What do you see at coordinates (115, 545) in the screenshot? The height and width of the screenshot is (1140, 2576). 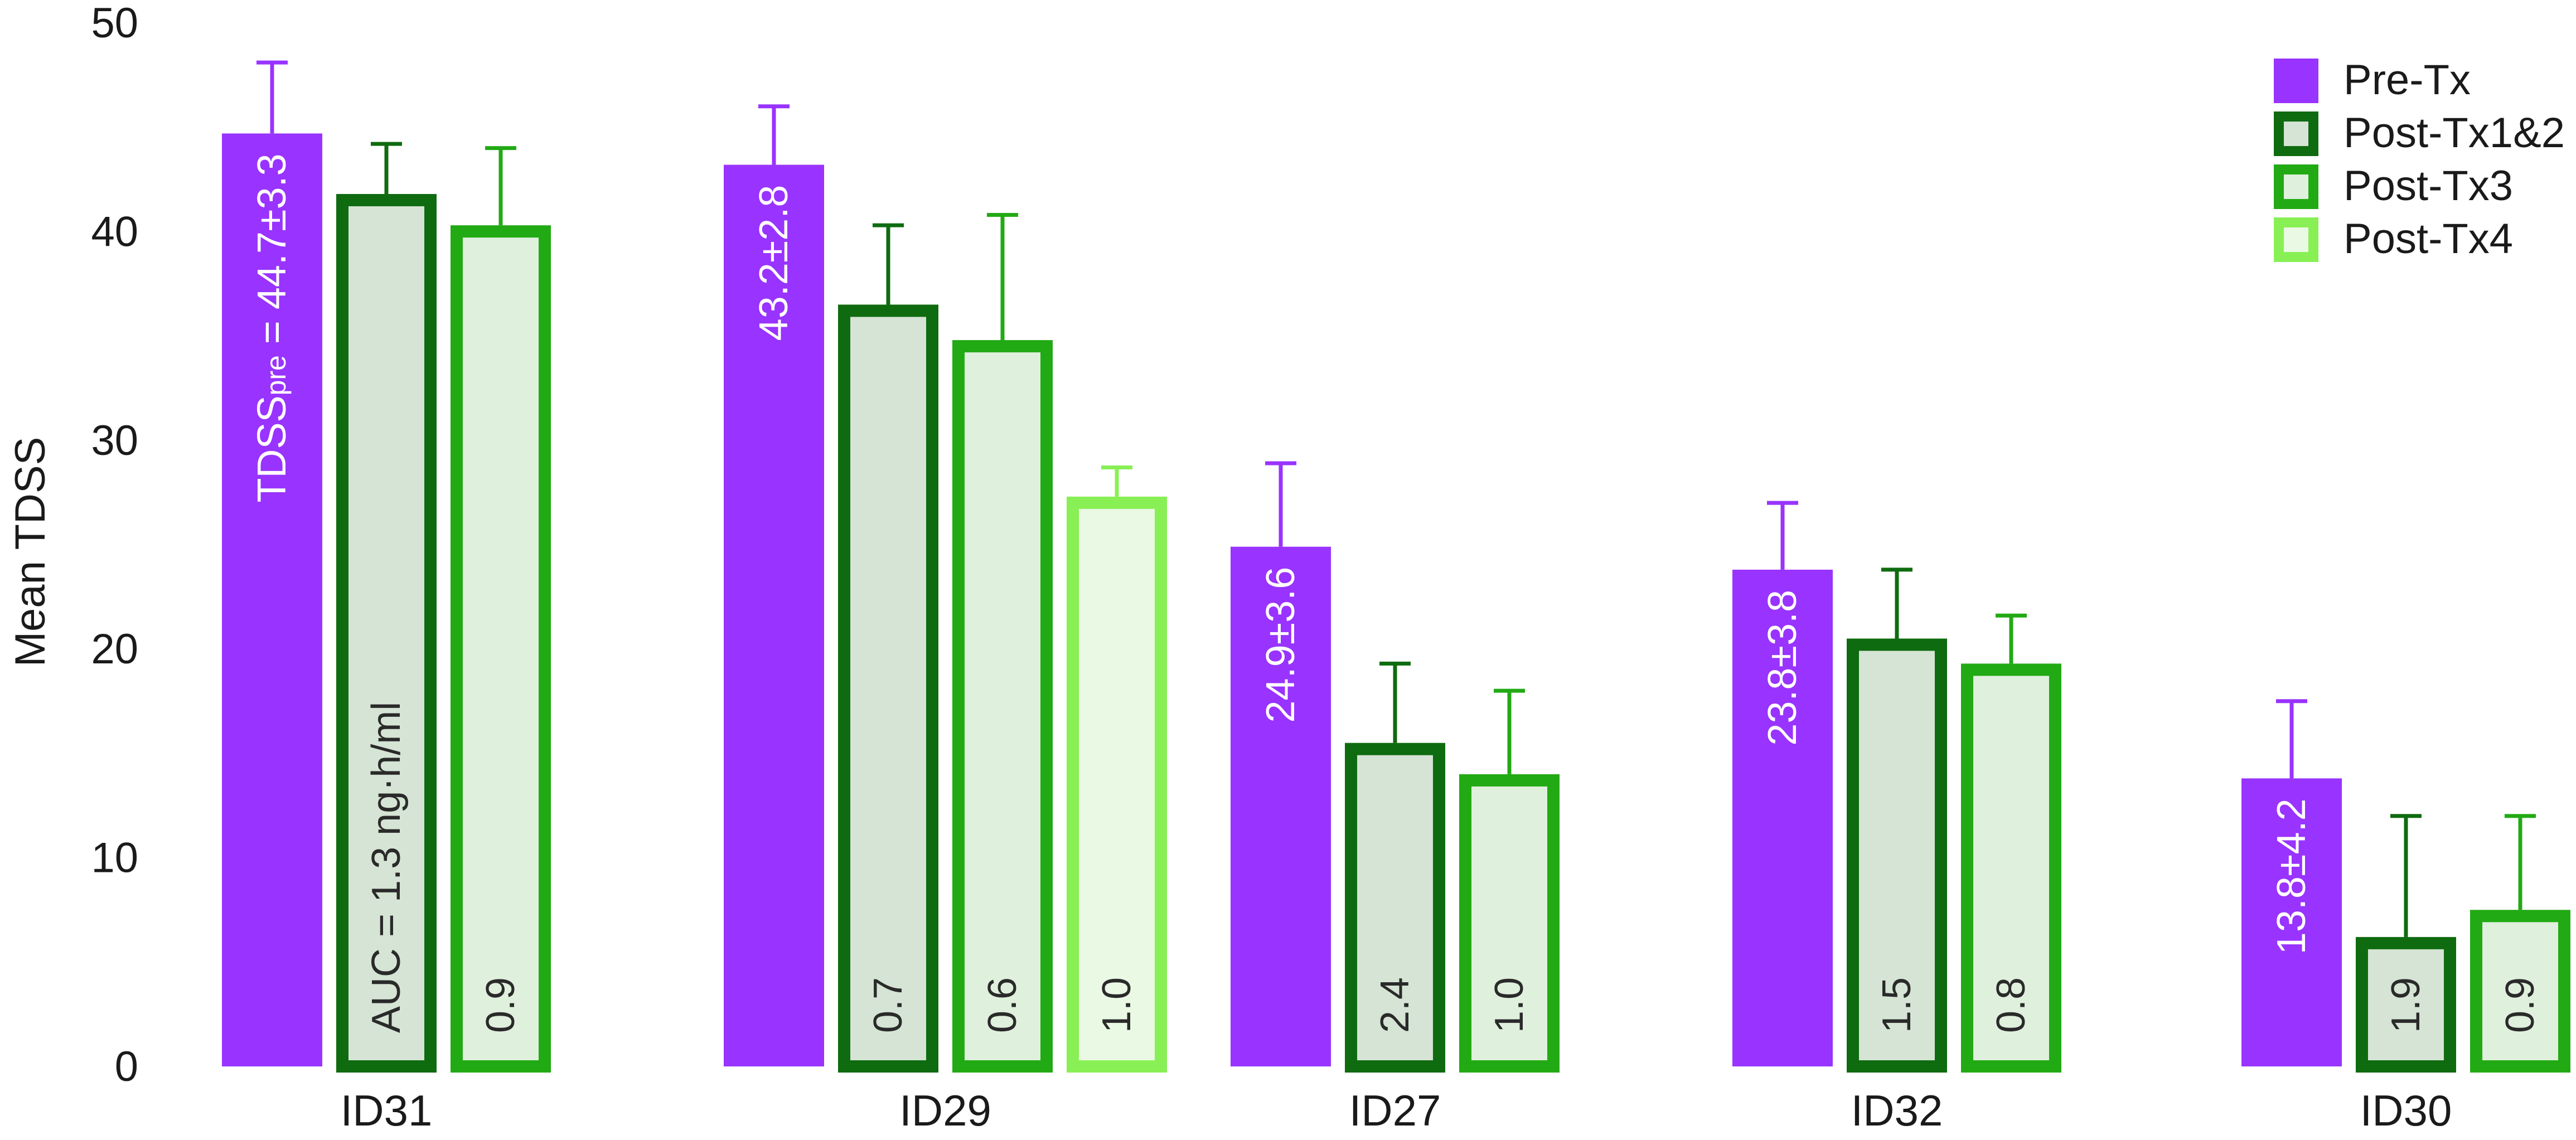 I see `y-axis: 0 10 20 30 40 50` at bounding box center [115, 545].